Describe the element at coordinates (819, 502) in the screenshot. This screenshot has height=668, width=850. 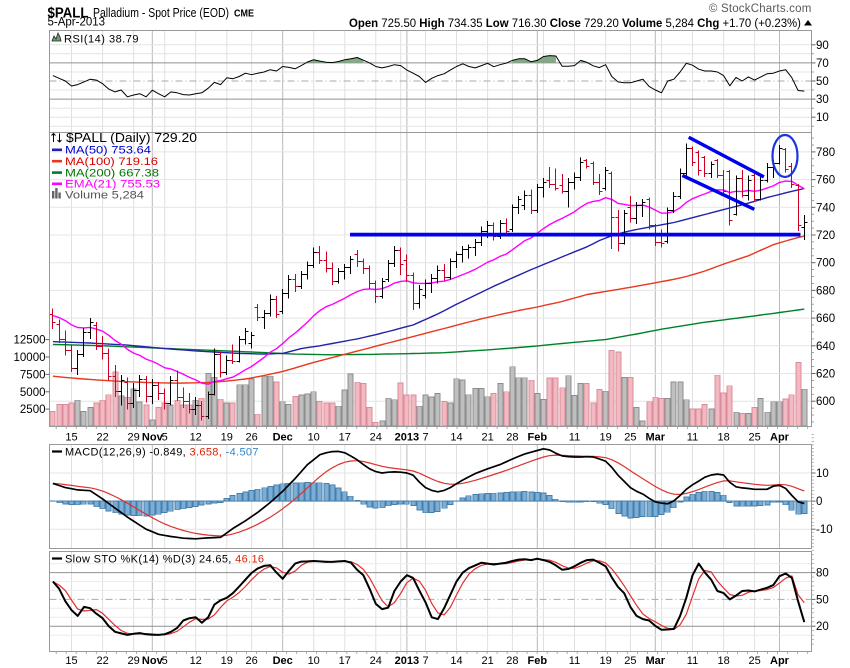
I see `svg-text: 0` at that location.